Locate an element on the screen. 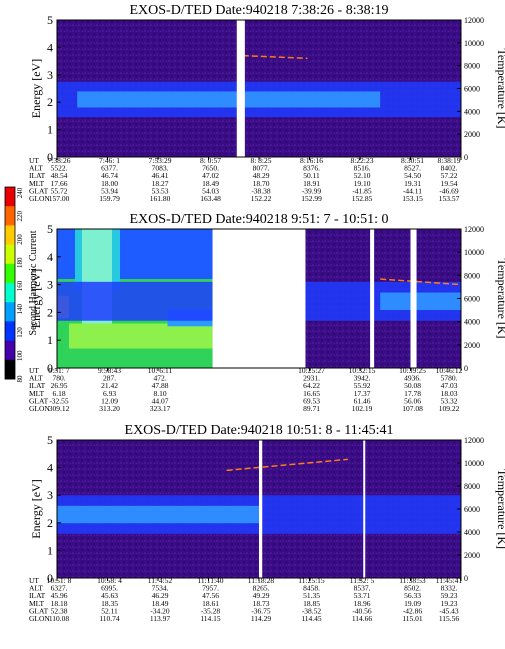 The image size is (505, 649). table-cell: 19.23 is located at coordinates (449, 603).